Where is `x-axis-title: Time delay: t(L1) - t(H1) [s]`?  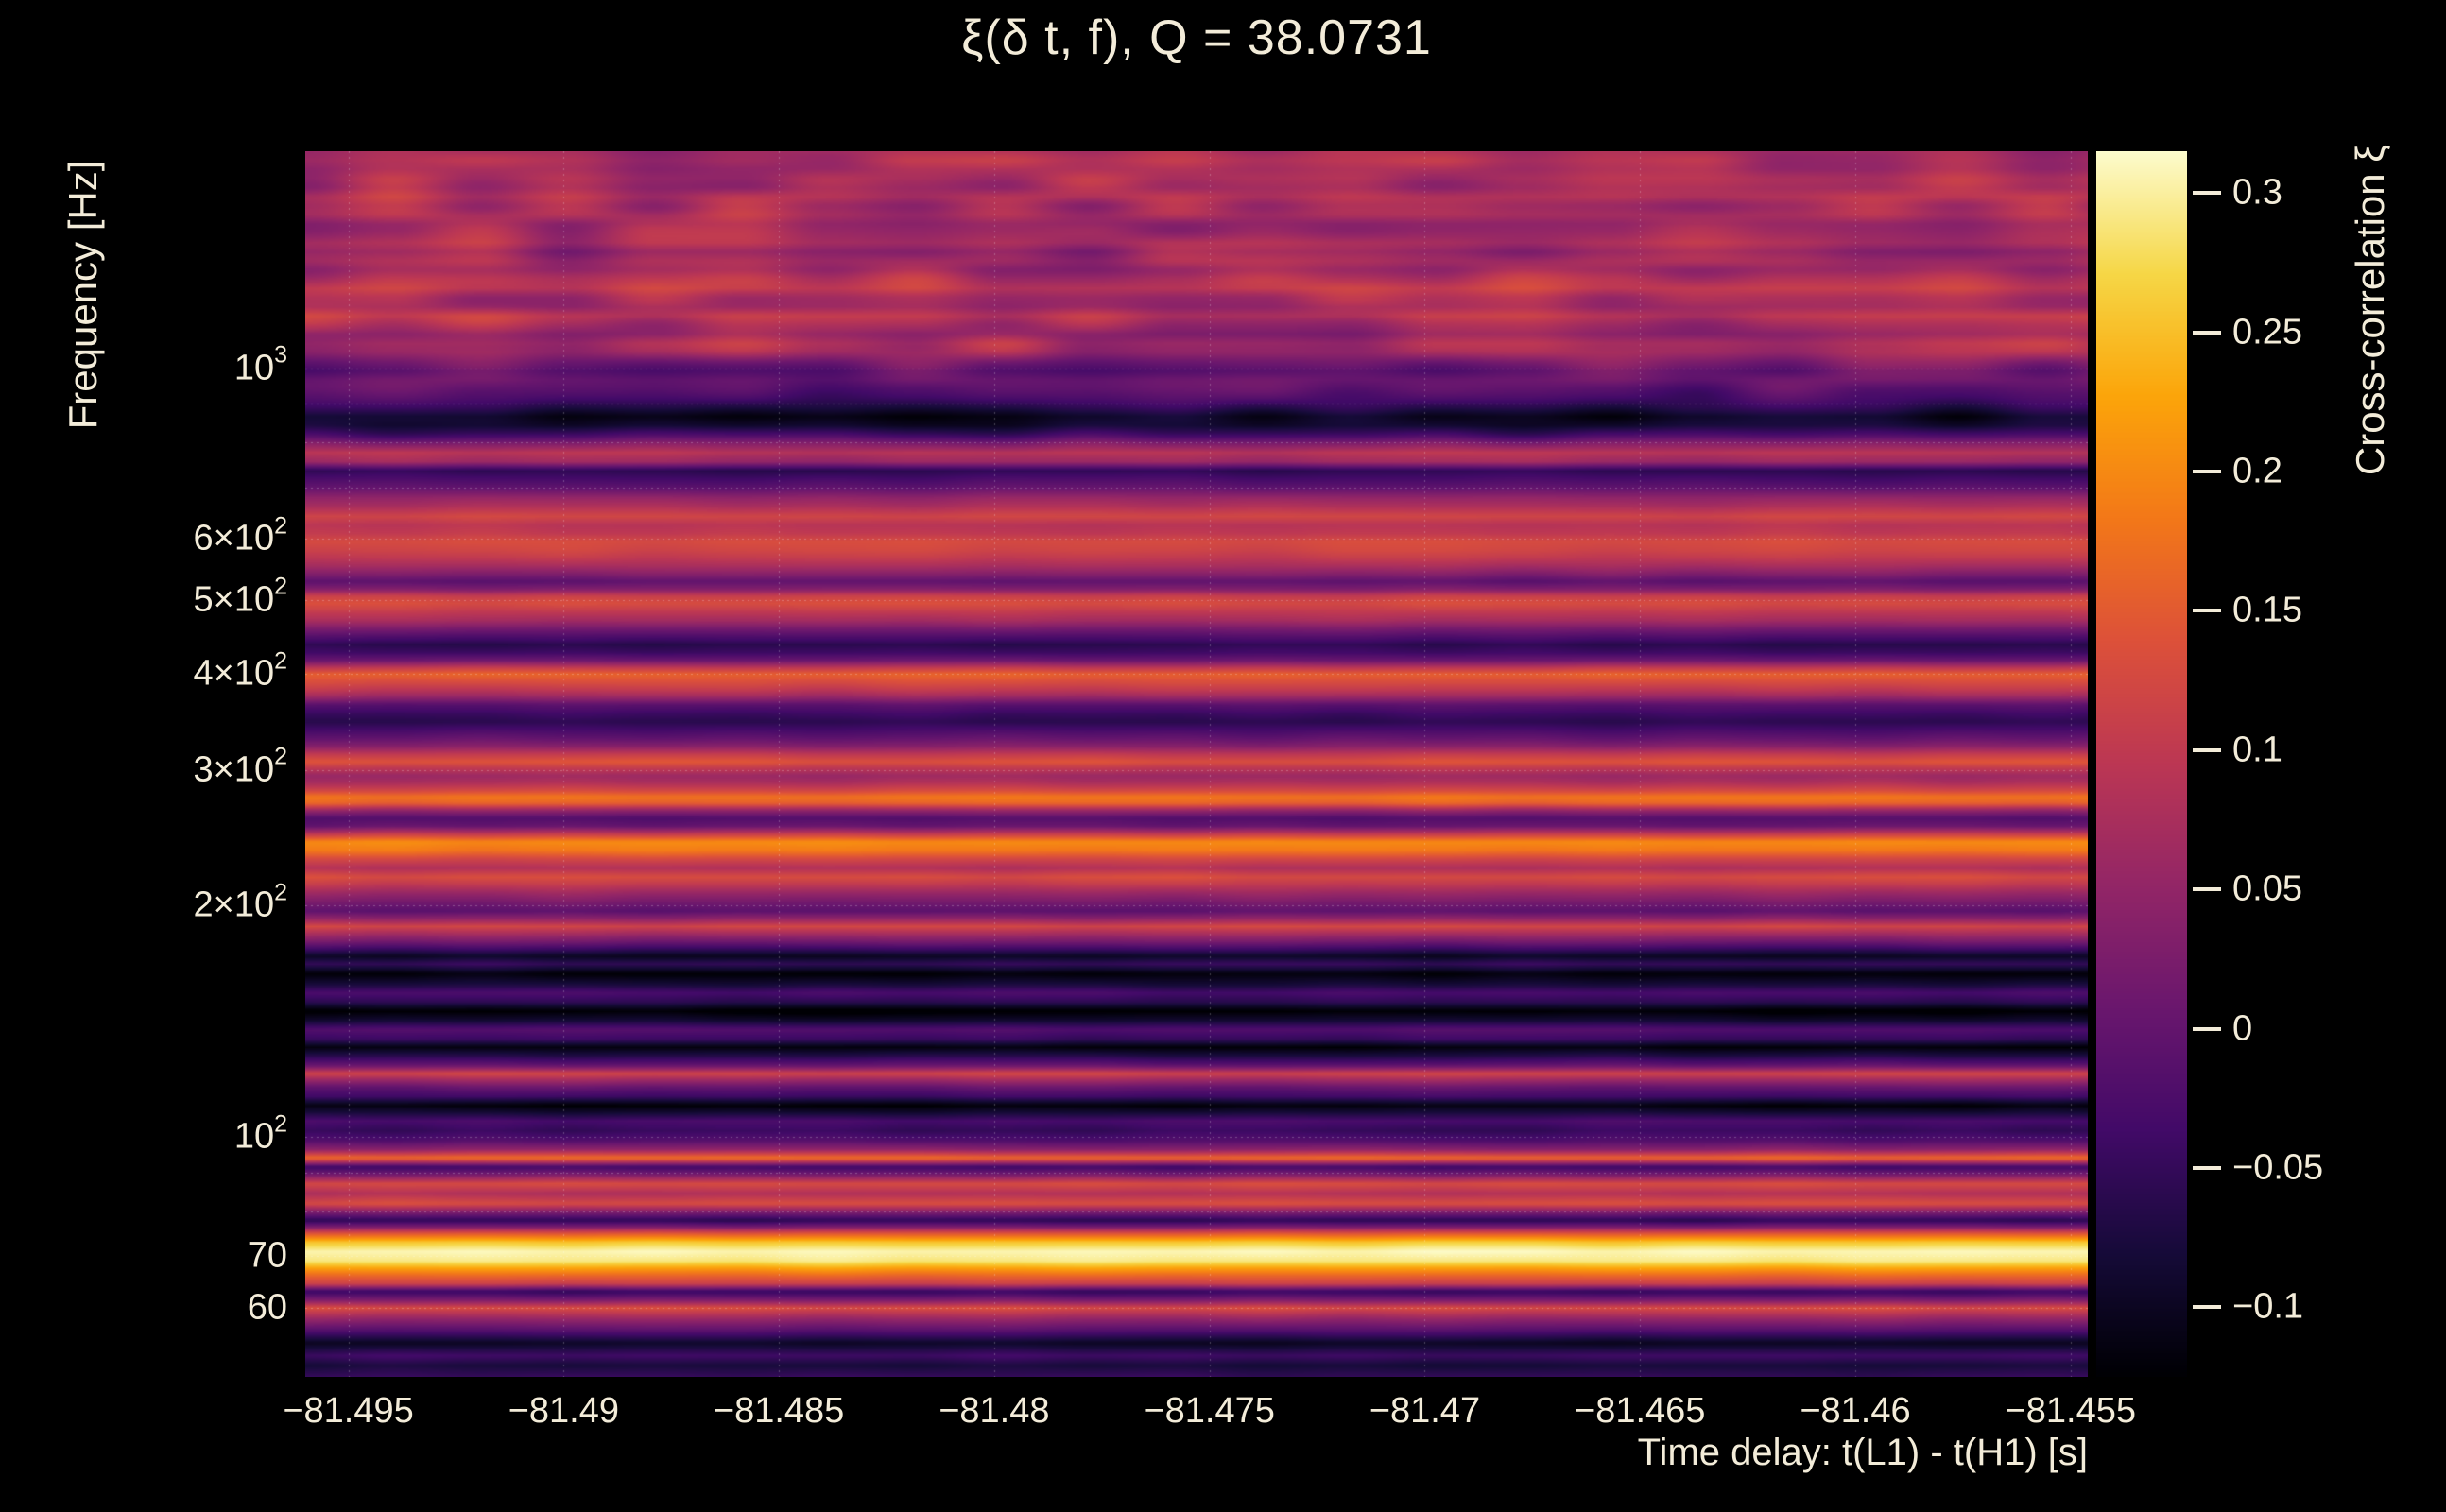 x-axis-title: Time delay: t(L1) - t(H1) [s] is located at coordinates (1862, 1452).